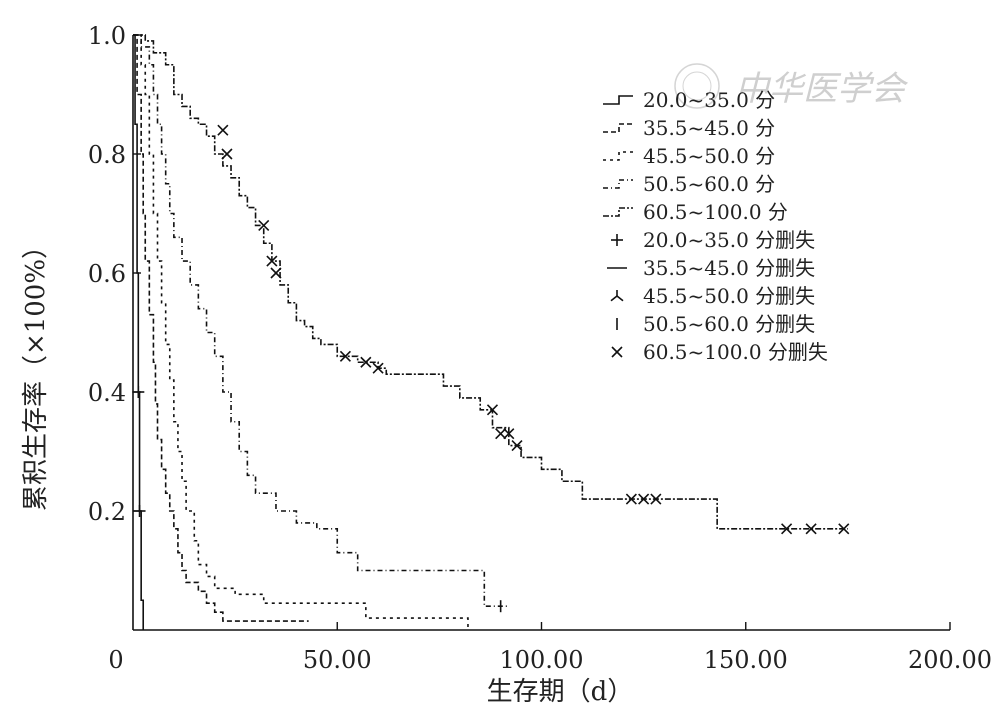 Image resolution: width=1008 pixels, height=715 pixels. I want to click on y-tick-label: 1.0, so click(107, 36).